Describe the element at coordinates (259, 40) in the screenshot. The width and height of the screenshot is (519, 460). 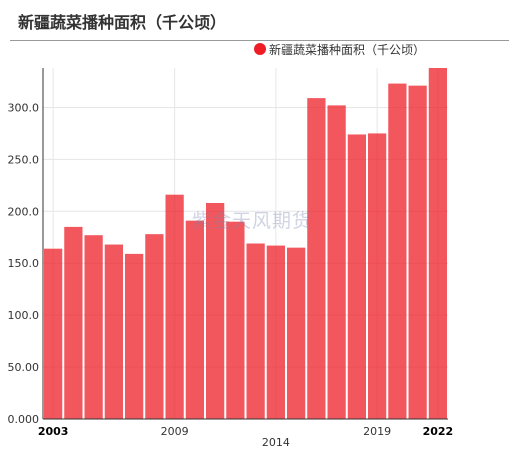
I see `title-divider` at that location.